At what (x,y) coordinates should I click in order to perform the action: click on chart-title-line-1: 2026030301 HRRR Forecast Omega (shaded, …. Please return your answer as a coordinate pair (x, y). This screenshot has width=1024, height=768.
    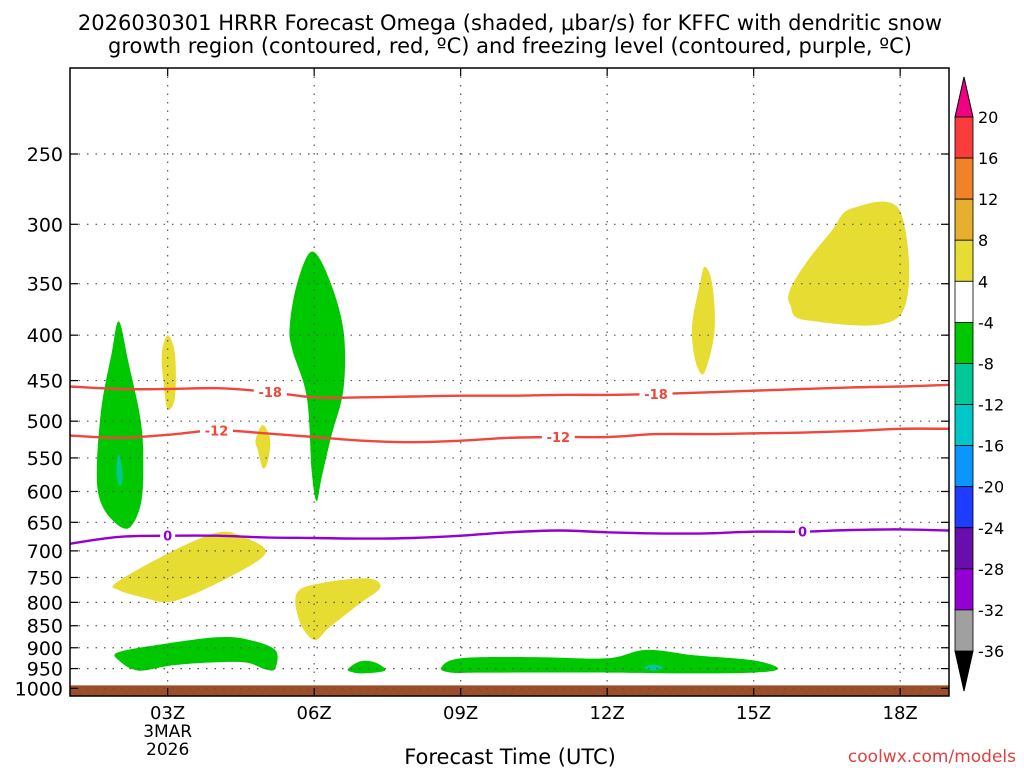
    Looking at the image, I should click on (510, 23).